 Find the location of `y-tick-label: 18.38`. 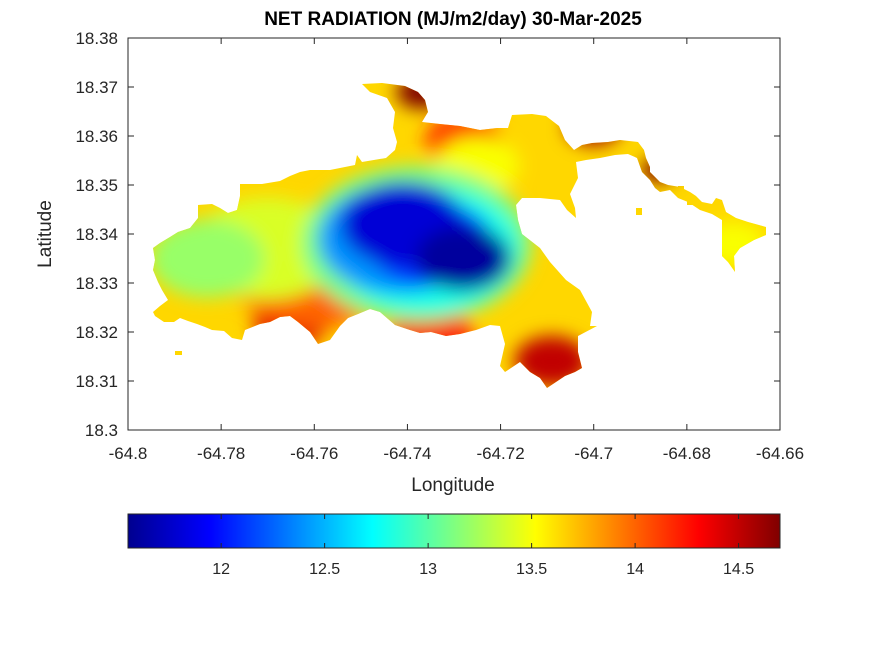

y-tick-label: 18.38 is located at coordinates (96, 38).